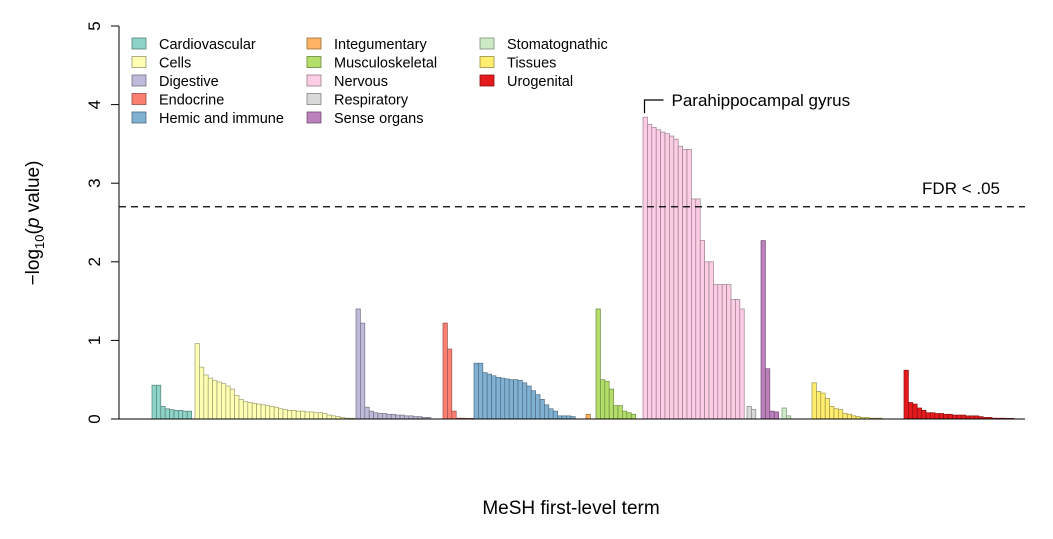 This screenshot has width=1053, height=539. I want to click on legend-label: Stomatognathic, so click(557, 45).